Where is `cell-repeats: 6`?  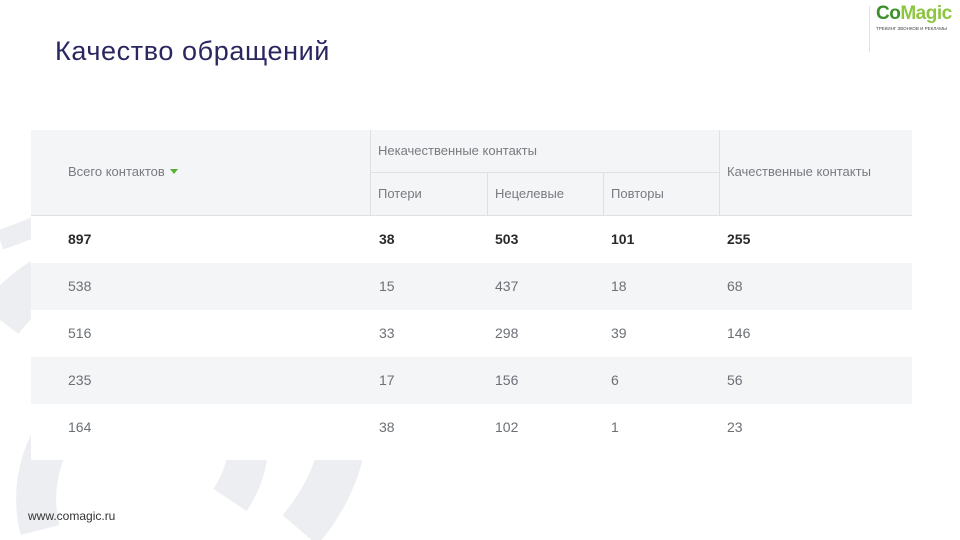 cell-repeats: 6 is located at coordinates (615, 380).